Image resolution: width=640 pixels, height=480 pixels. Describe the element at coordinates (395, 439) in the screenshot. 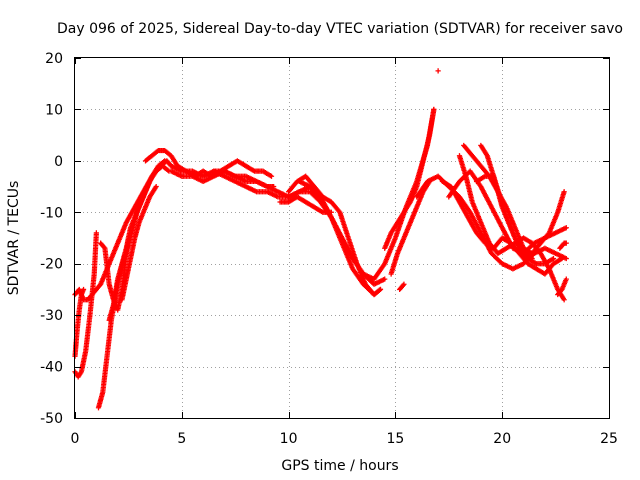

I see `x-tick-label: 15` at that location.